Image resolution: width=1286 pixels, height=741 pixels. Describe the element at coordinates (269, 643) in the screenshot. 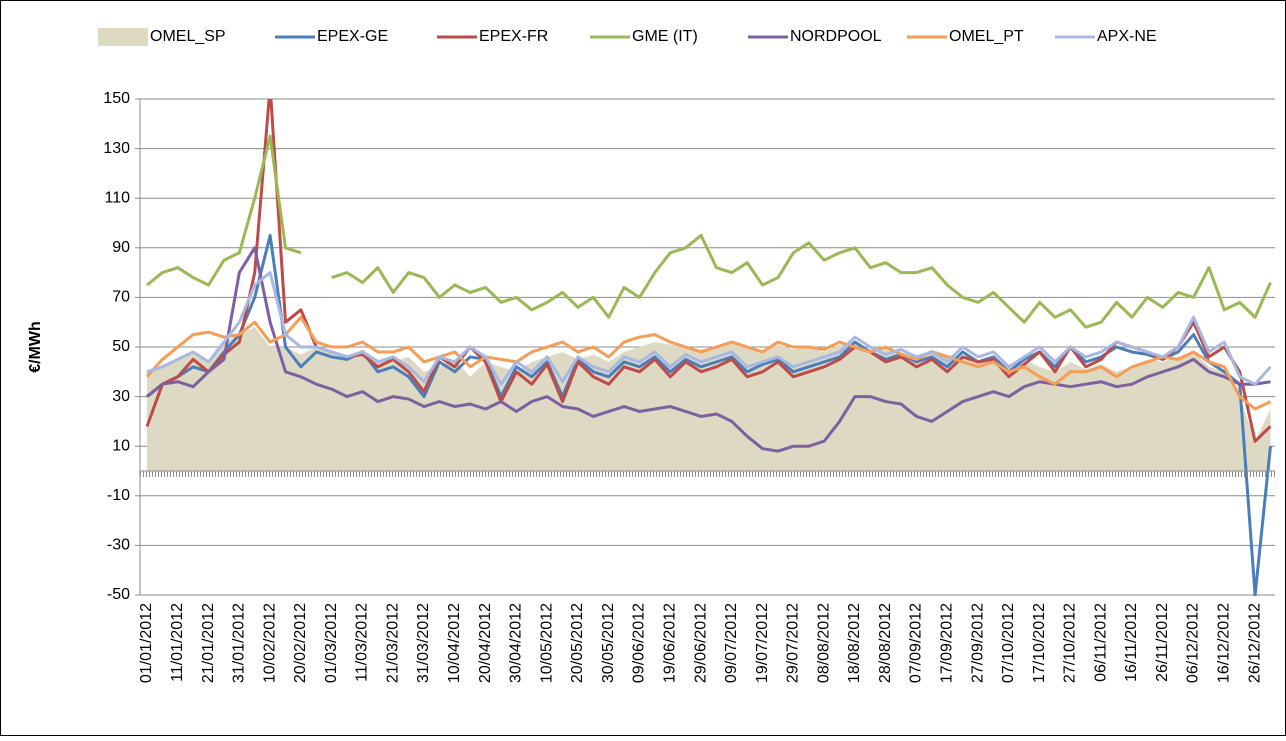

I see `x-tick-label: 10/02/2012` at that location.